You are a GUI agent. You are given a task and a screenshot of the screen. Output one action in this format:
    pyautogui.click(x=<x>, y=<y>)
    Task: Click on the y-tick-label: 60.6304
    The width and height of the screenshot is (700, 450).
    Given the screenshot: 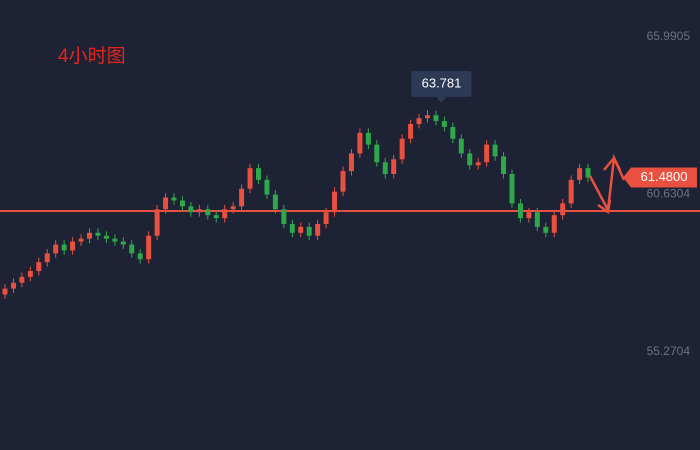 What is the action you would take?
    pyautogui.click(x=669, y=194)
    